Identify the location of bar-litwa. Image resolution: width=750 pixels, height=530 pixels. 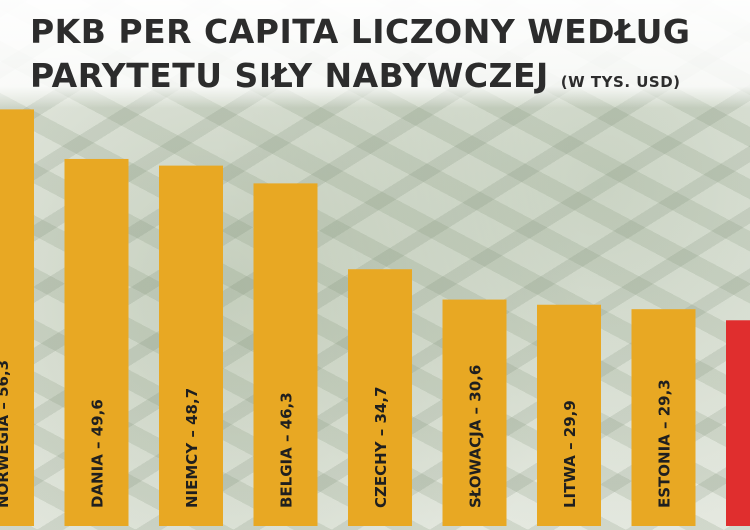
(569, 415).